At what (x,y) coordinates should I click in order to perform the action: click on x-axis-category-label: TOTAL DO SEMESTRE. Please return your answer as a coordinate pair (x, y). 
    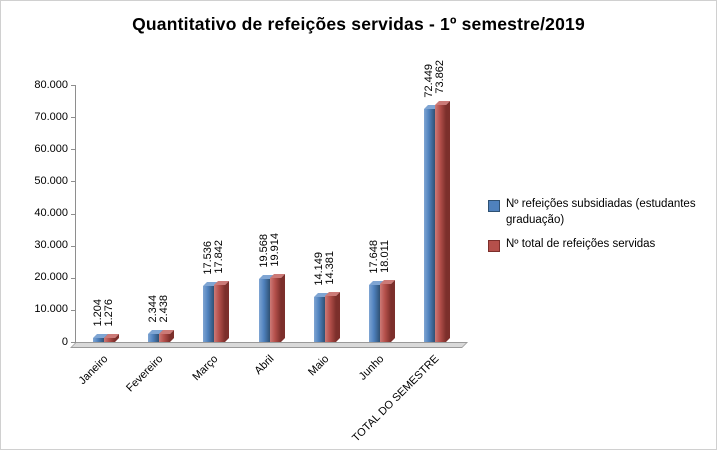
    Looking at the image, I should click on (396, 399).